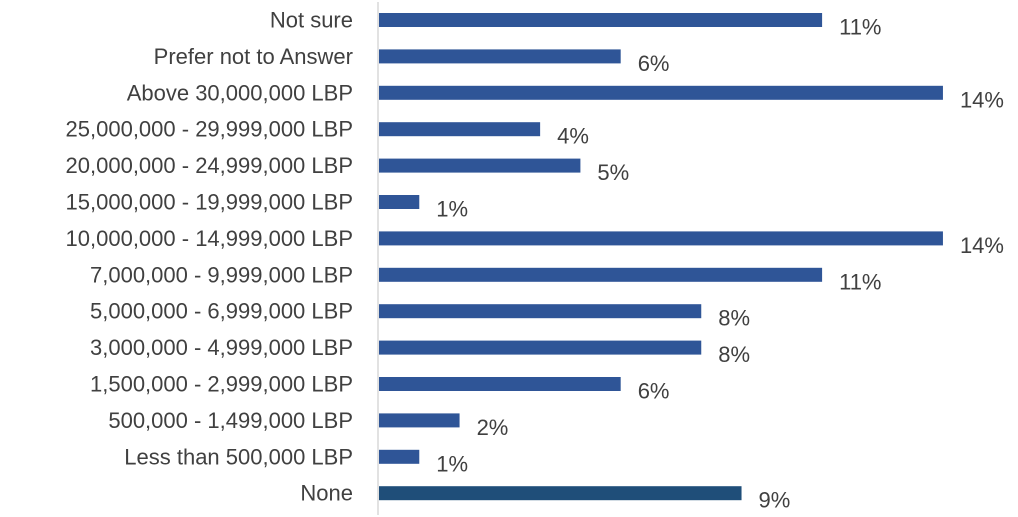 The height and width of the screenshot is (517, 1018). What do you see at coordinates (240, 92) in the screenshot?
I see `category-label: Above 30,000,000 LBP` at bounding box center [240, 92].